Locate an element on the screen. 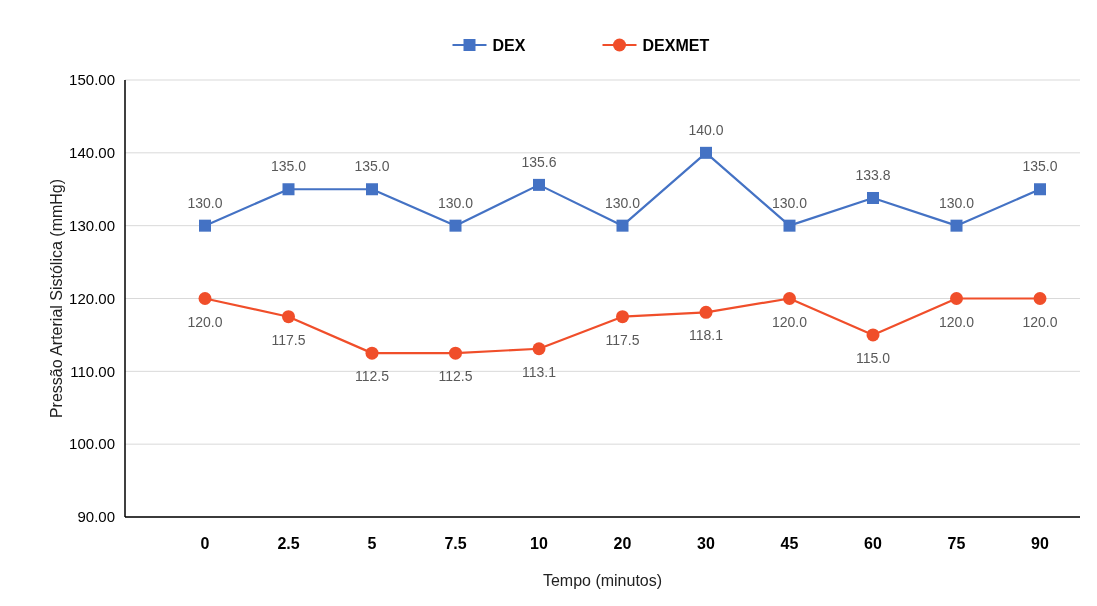 Image resolution: width=1097 pixels, height=606 pixels. data-label: 135.6 is located at coordinates (539, 161).